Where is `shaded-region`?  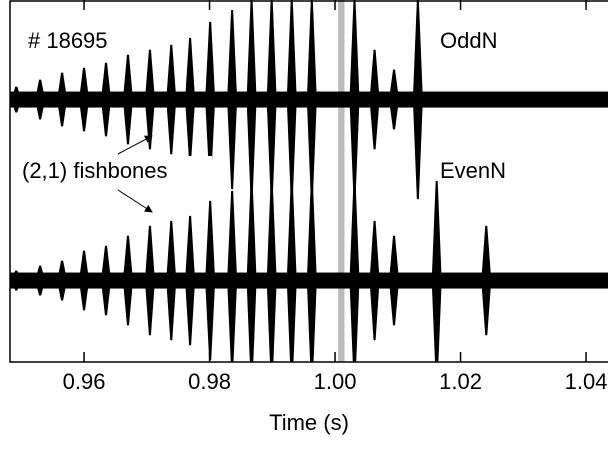 shaded-region is located at coordinates (341, 181).